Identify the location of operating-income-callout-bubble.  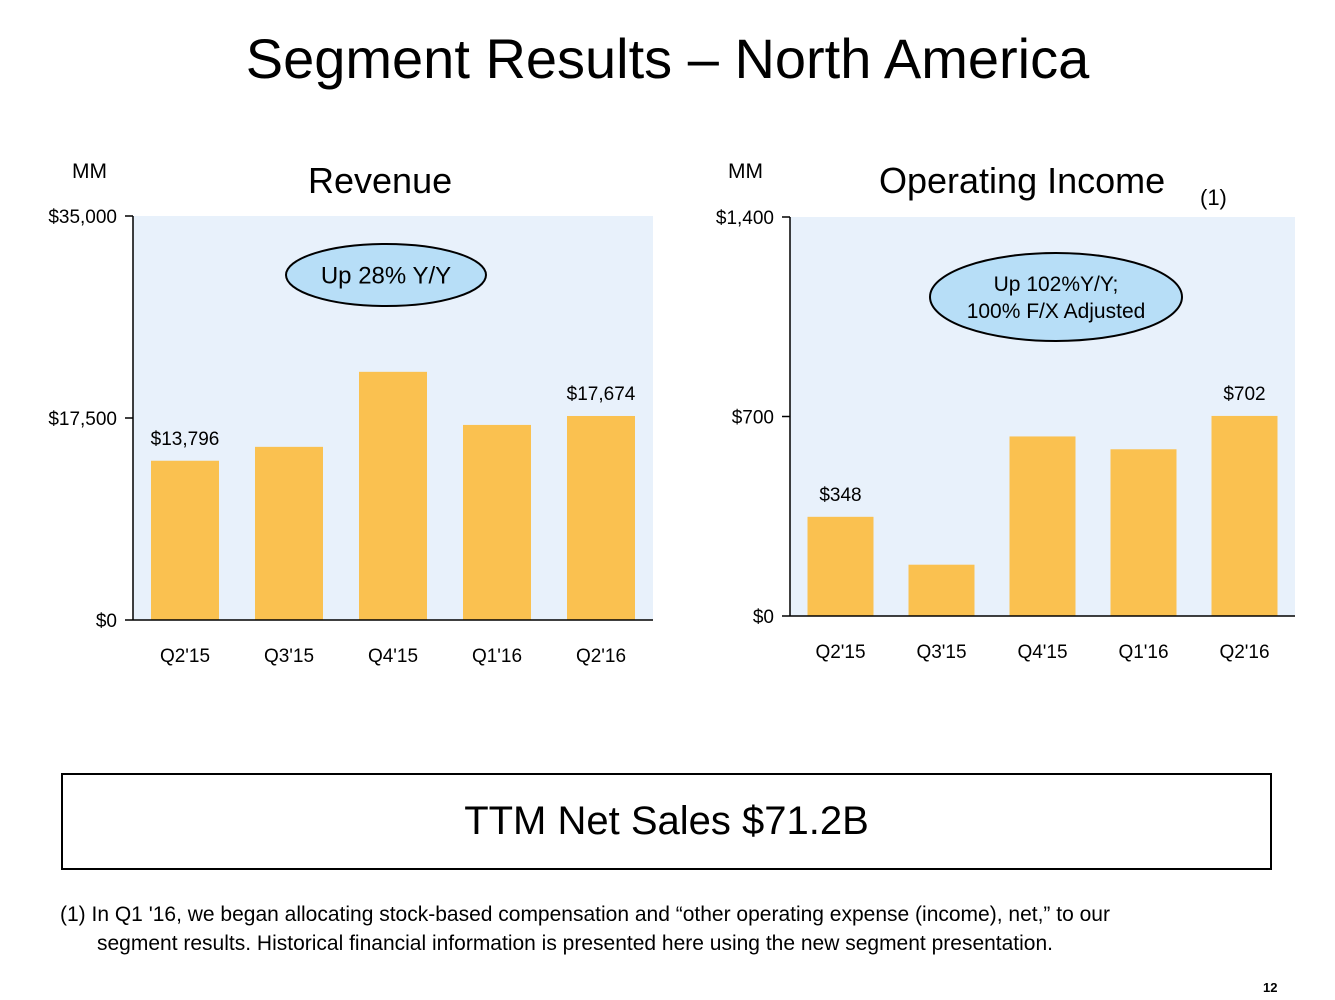
(1056, 297).